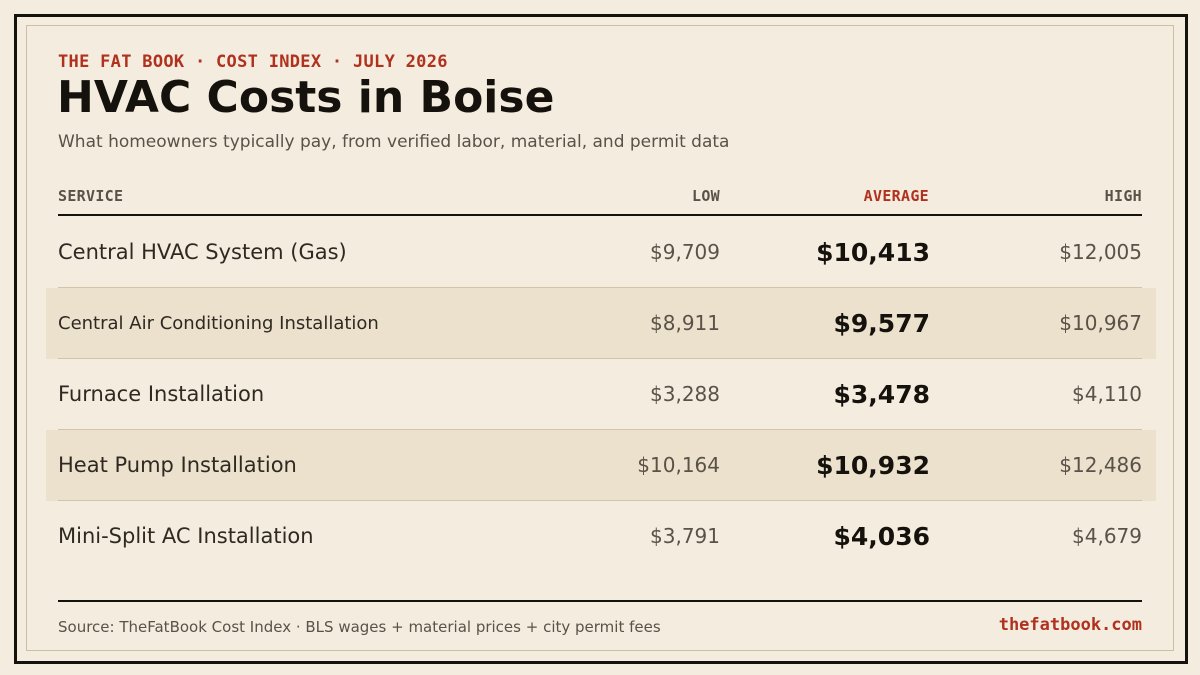  What do you see at coordinates (881, 394) in the screenshot?
I see `average-cost: $3,478` at bounding box center [881, 394].